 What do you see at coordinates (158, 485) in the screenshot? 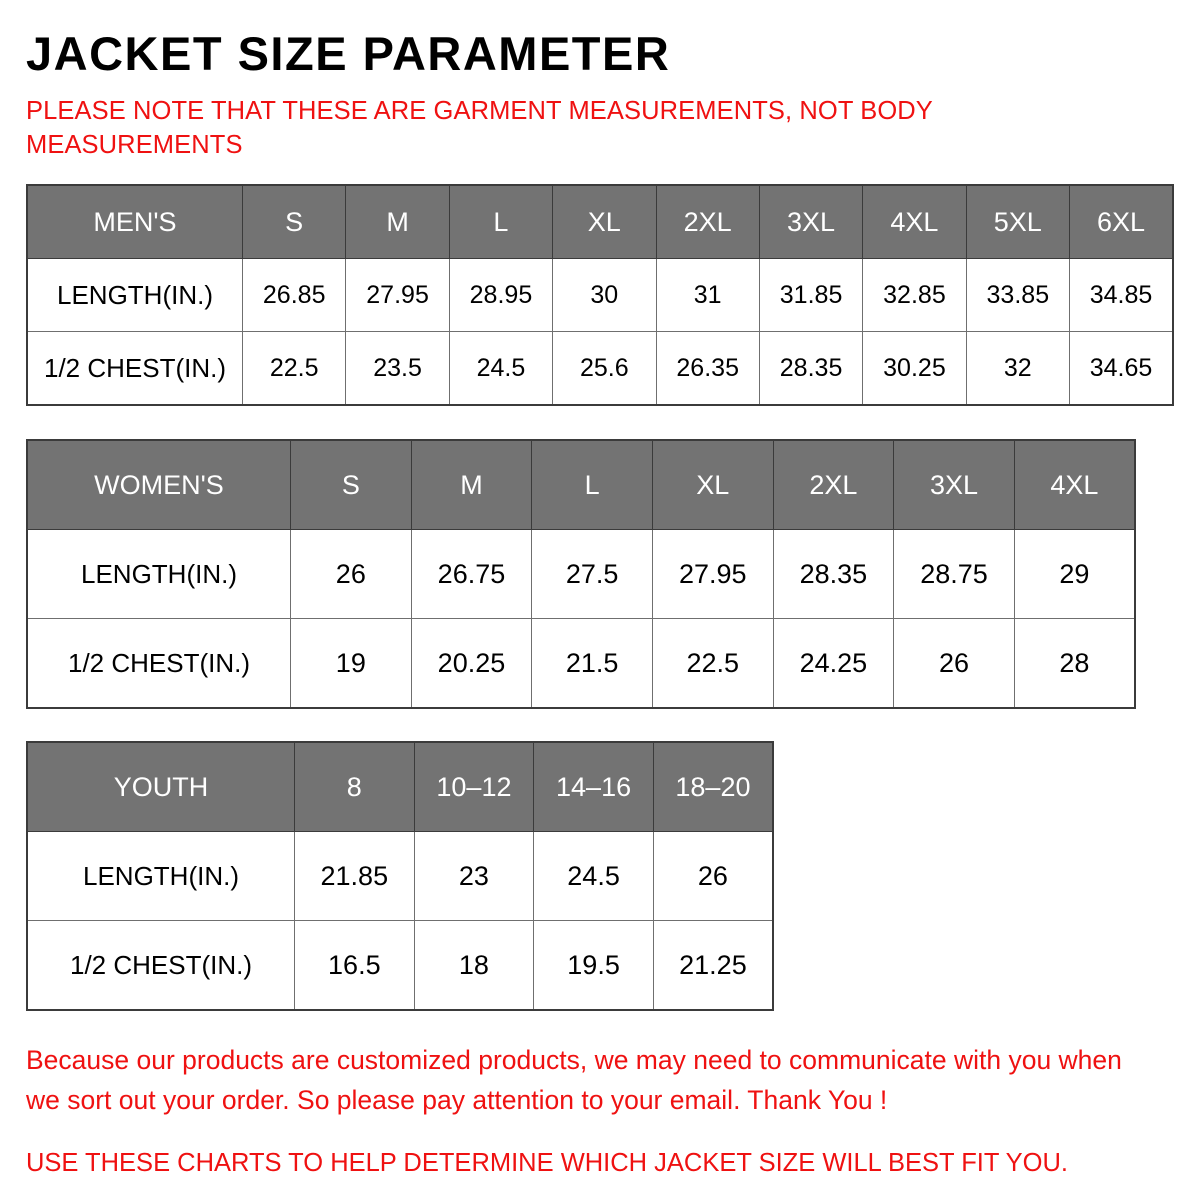
I see `womens-header-label: WOMEN'S` at bounding box center [158, 485].